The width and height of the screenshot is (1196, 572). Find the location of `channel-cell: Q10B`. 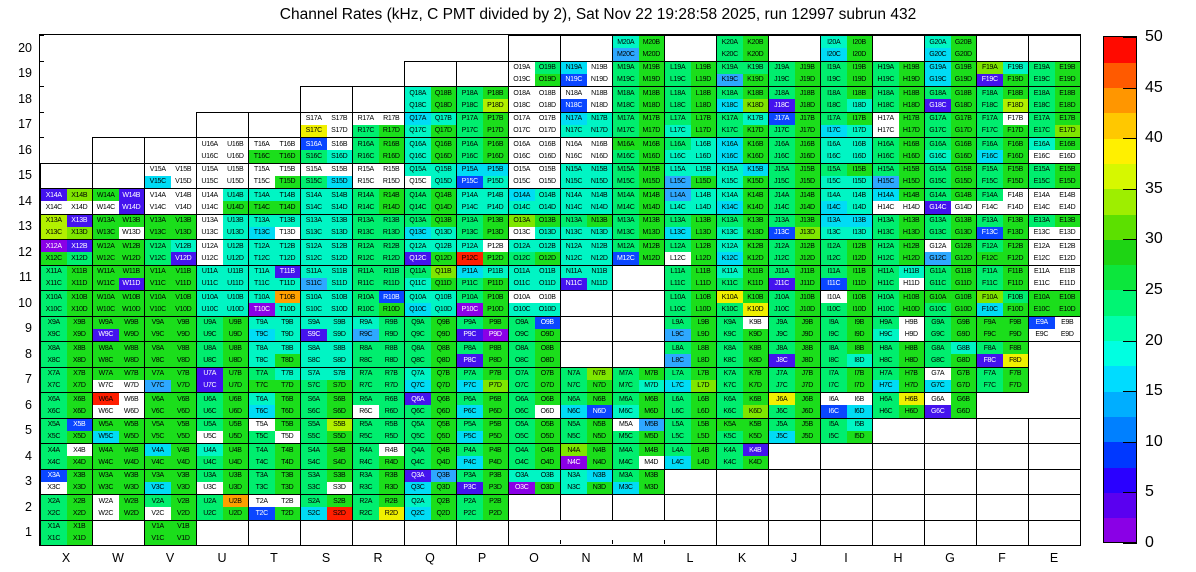

channel-cell: Q10B is located at coordinates (443, 297).